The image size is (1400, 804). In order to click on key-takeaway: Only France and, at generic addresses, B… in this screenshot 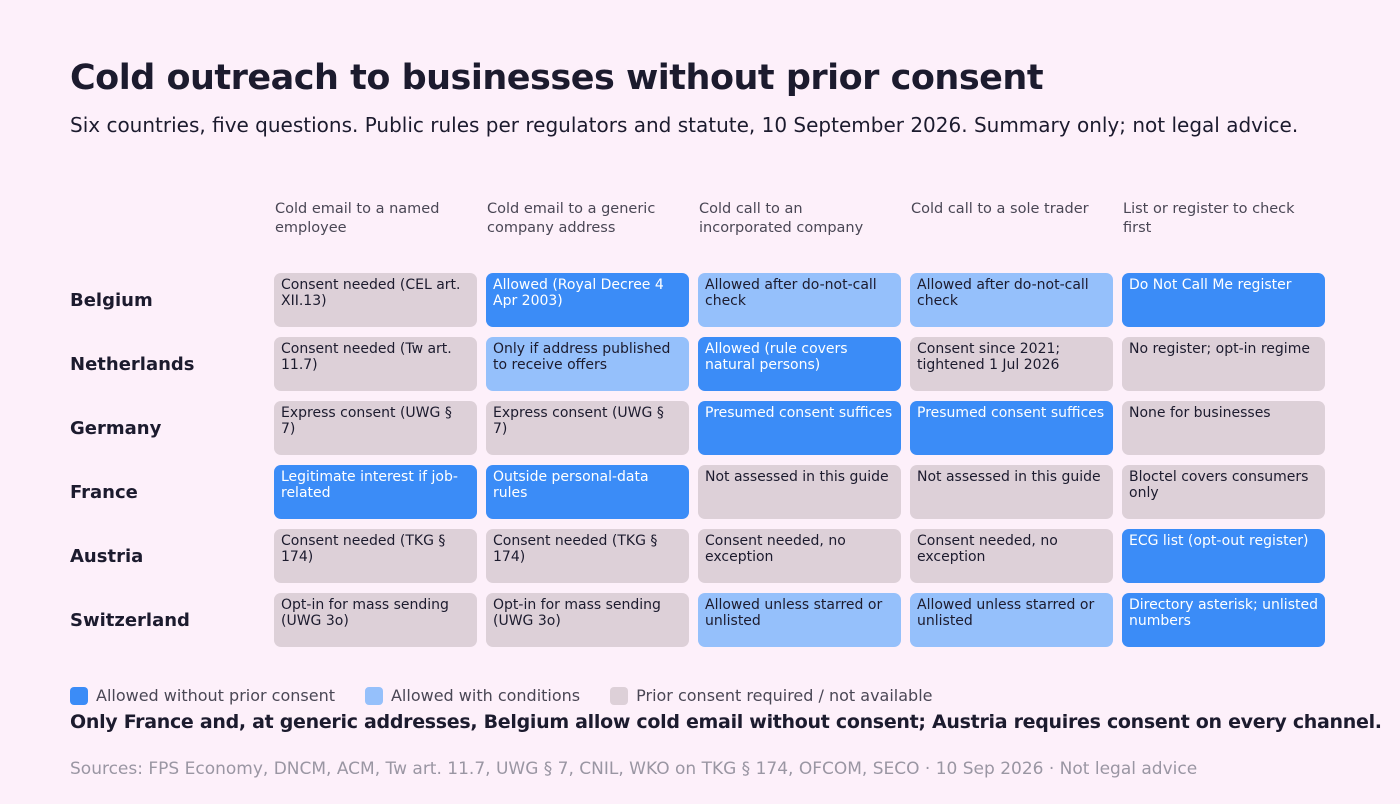, I will do `click(726, 722)`.